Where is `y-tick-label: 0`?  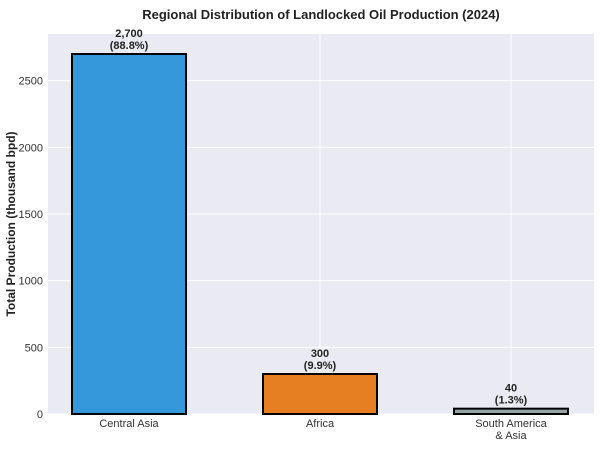
y-tick-label: 0 is located at coordinates (40, 415).